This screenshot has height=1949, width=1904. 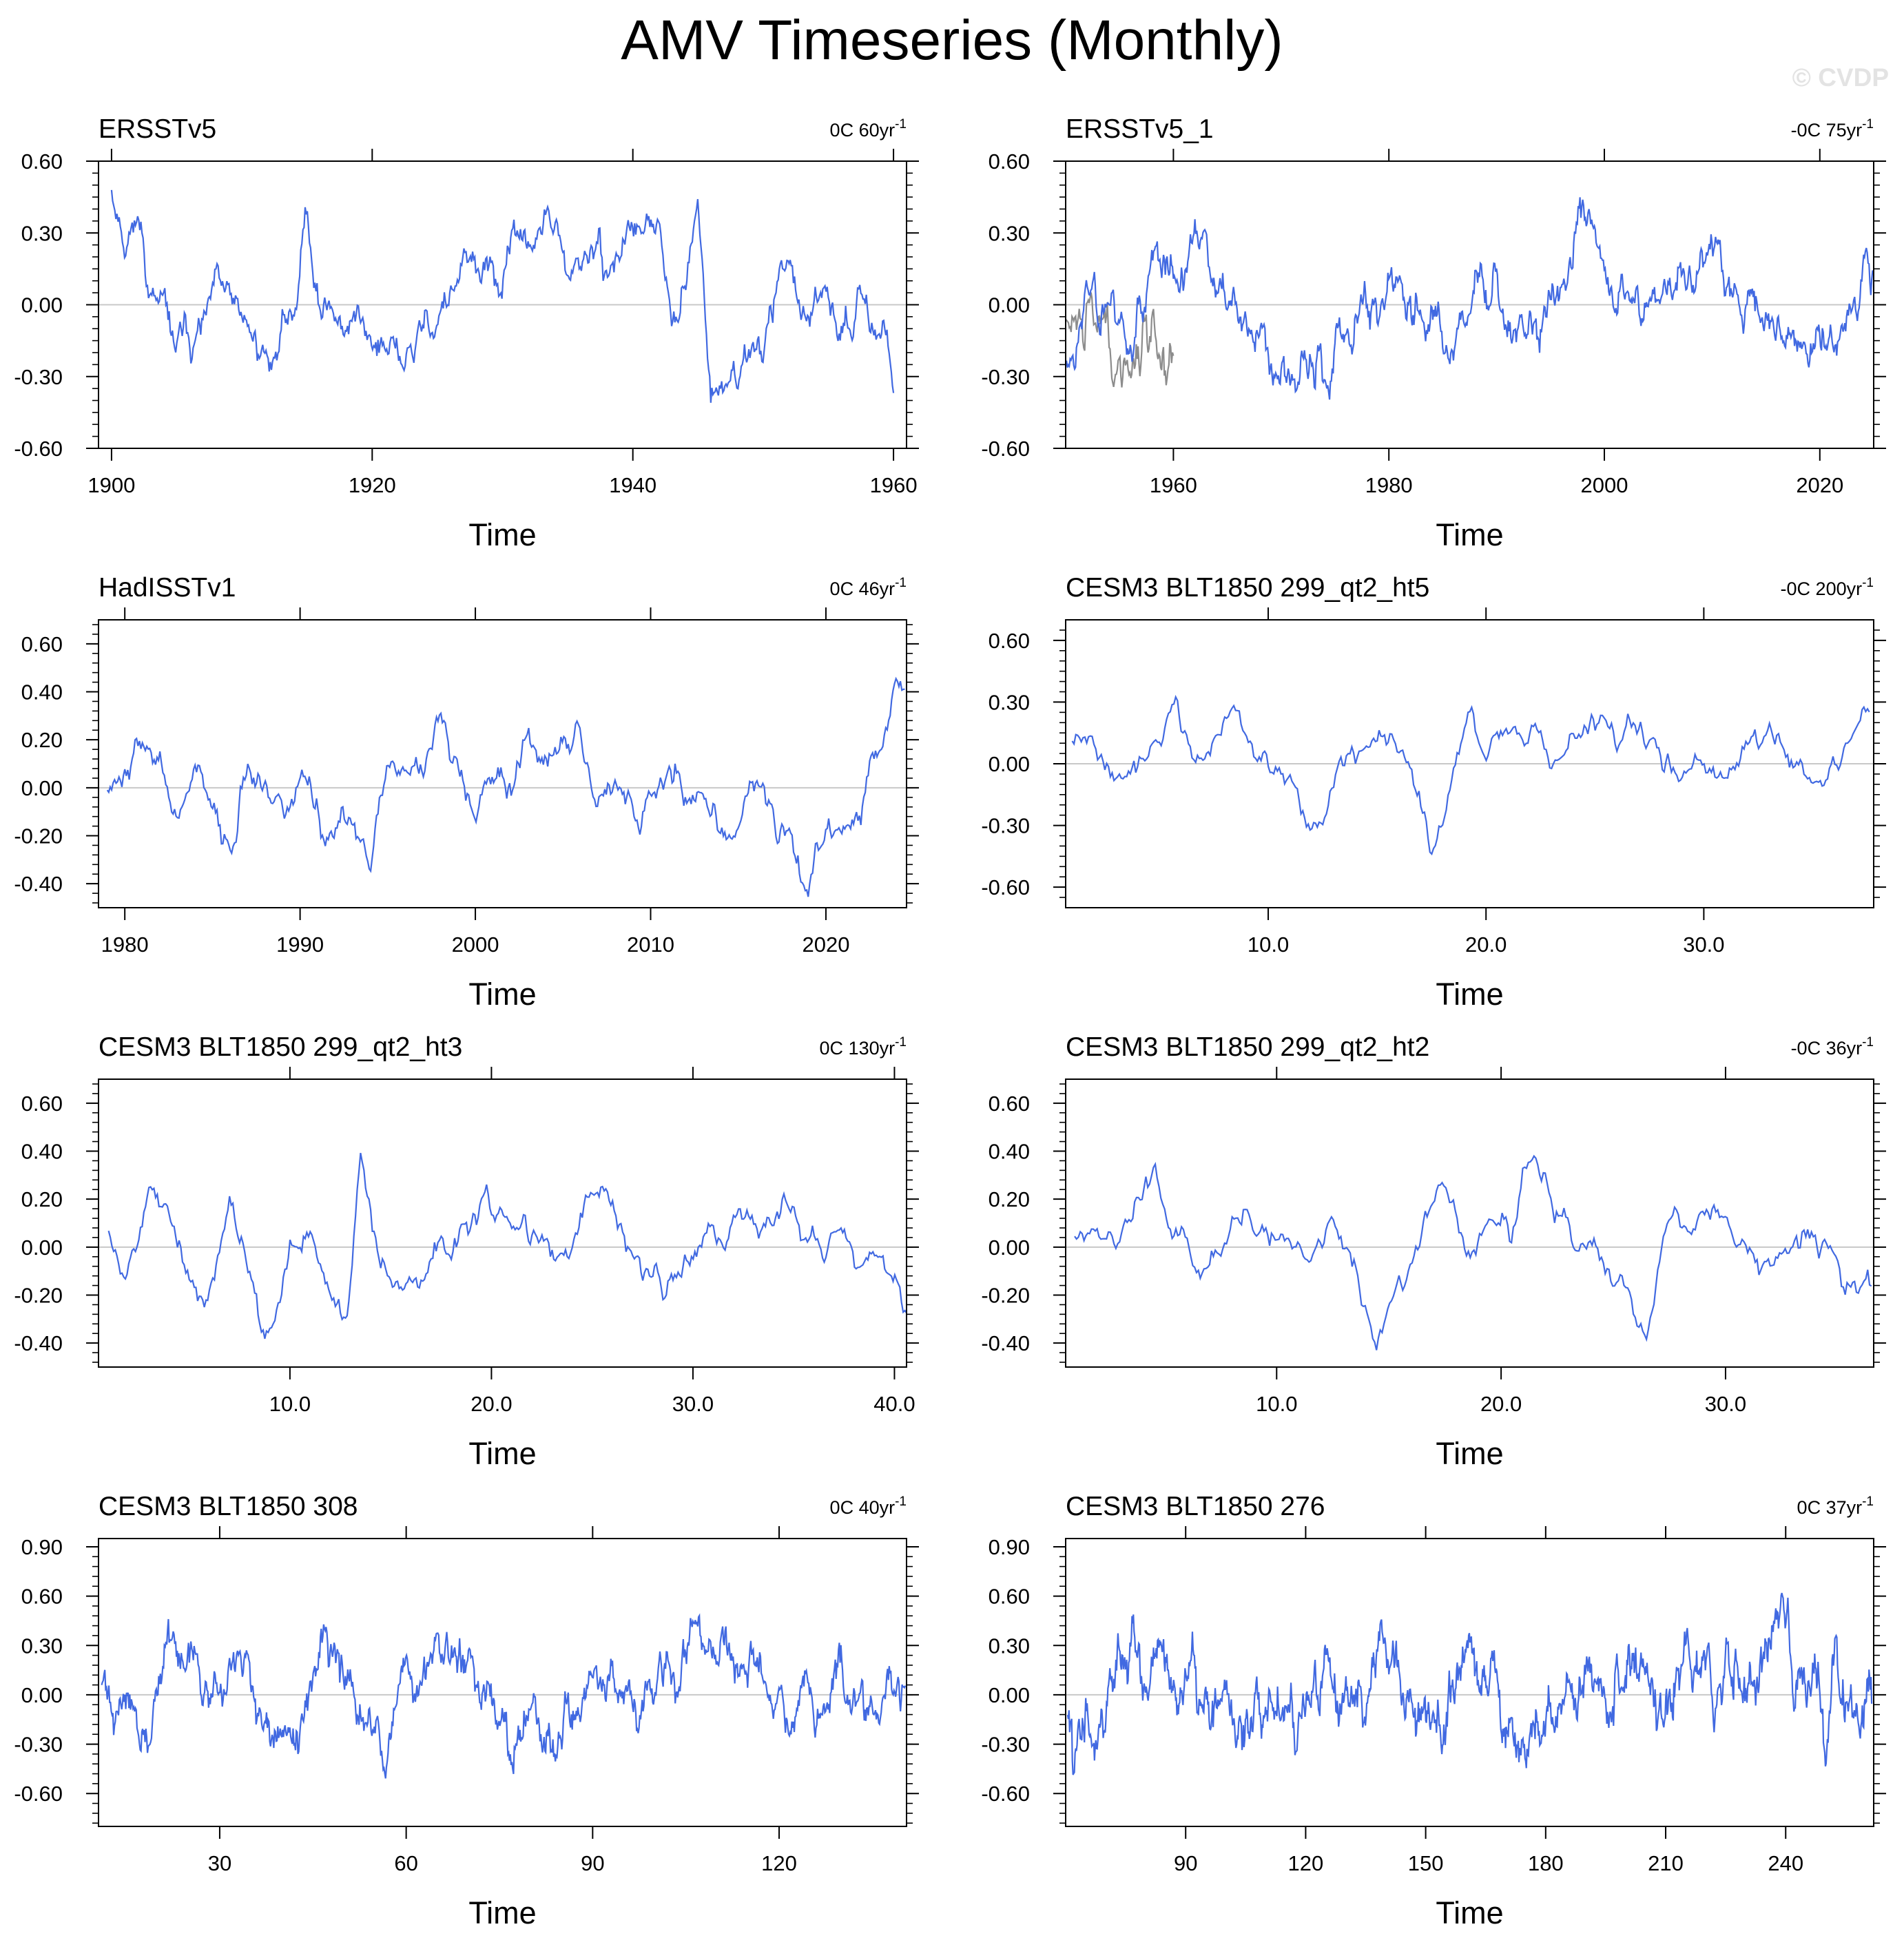 What do you see at coordinates (280, 1047) in the screenshot?
I see `panel-title: CESM3 BLT1850 299_qt2_ht3` at bounding box center [280, 1047].